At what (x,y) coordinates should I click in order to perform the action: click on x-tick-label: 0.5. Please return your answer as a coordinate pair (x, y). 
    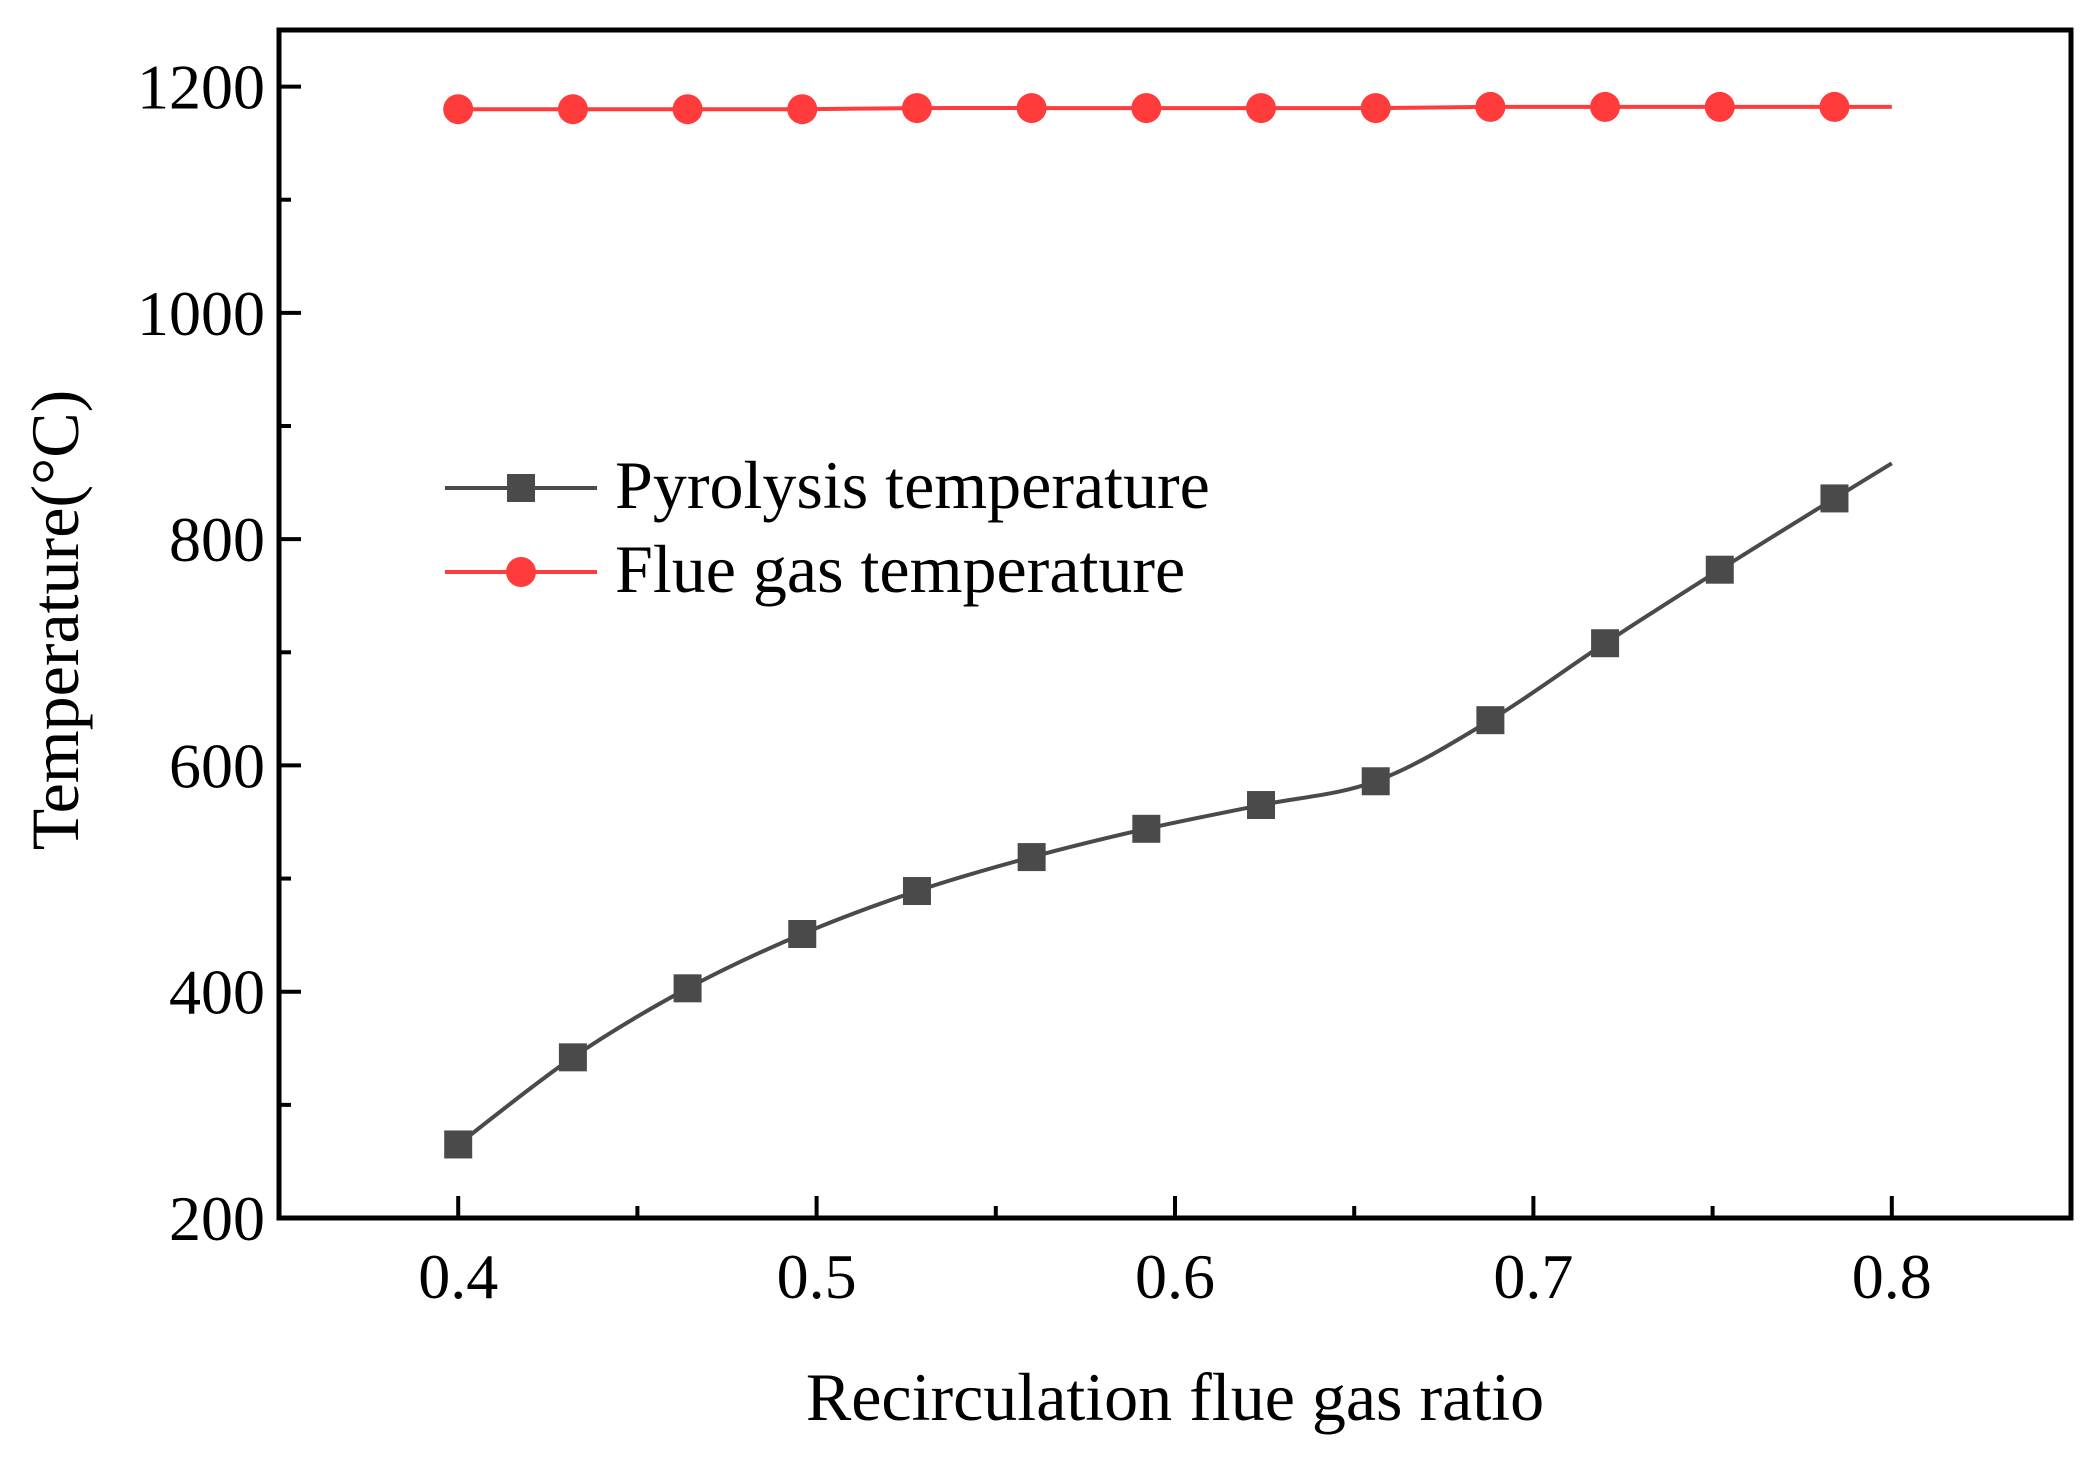
    Looking at the image, I should click on (817, 1276).